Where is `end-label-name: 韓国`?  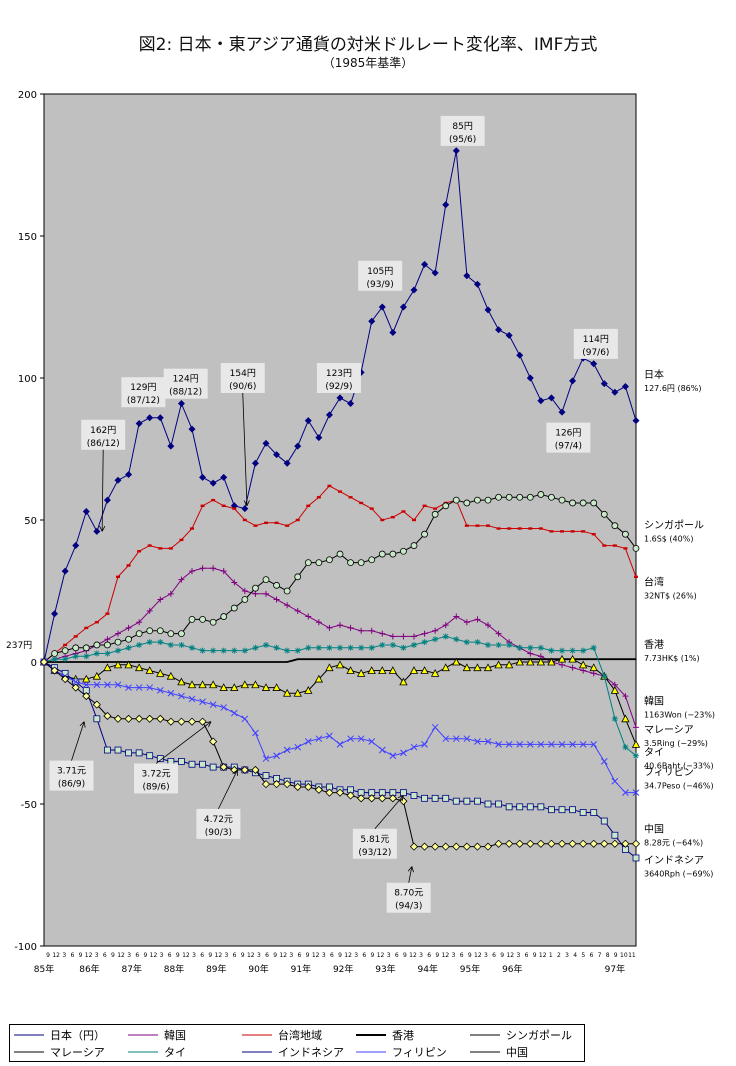 end-label-name: 韓国 is located at coordinates (654, 702).